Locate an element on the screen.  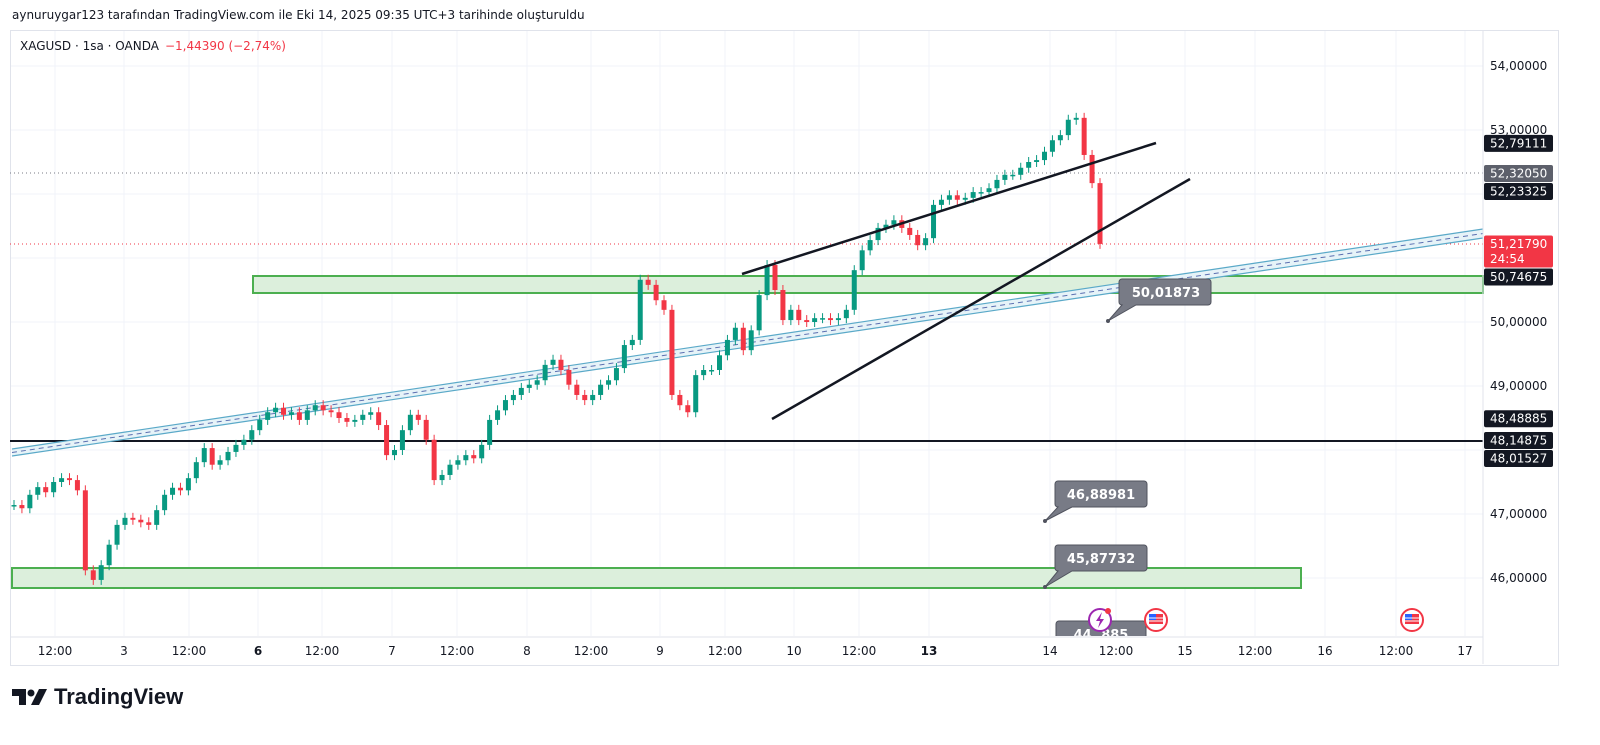
price-tick-label: 46,00000 is located at coordinates (1518, 578).